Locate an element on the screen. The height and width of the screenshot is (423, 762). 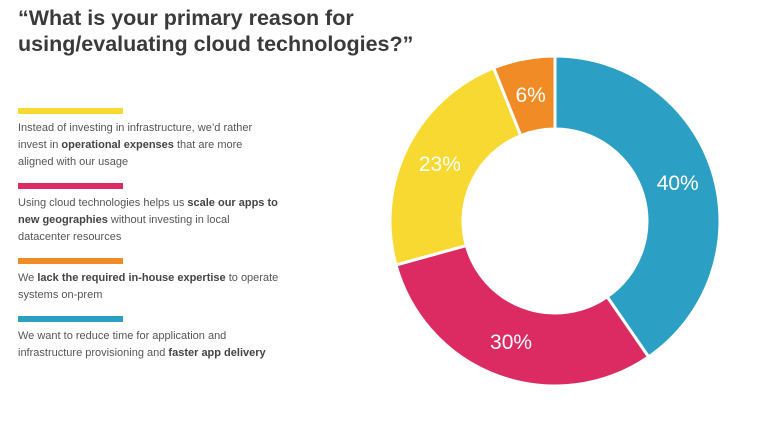
legend-text-segment: We is located at coordinates (28, 278).